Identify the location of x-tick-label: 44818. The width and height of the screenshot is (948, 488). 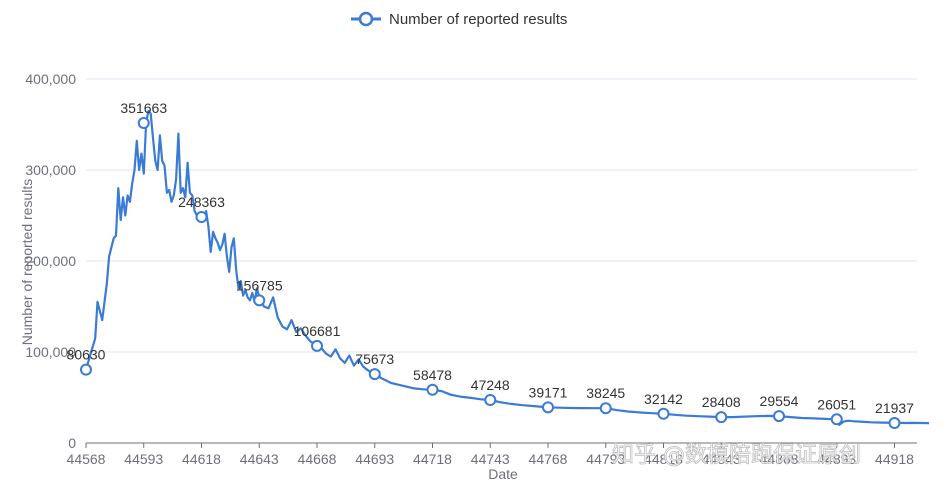
(663, 459).